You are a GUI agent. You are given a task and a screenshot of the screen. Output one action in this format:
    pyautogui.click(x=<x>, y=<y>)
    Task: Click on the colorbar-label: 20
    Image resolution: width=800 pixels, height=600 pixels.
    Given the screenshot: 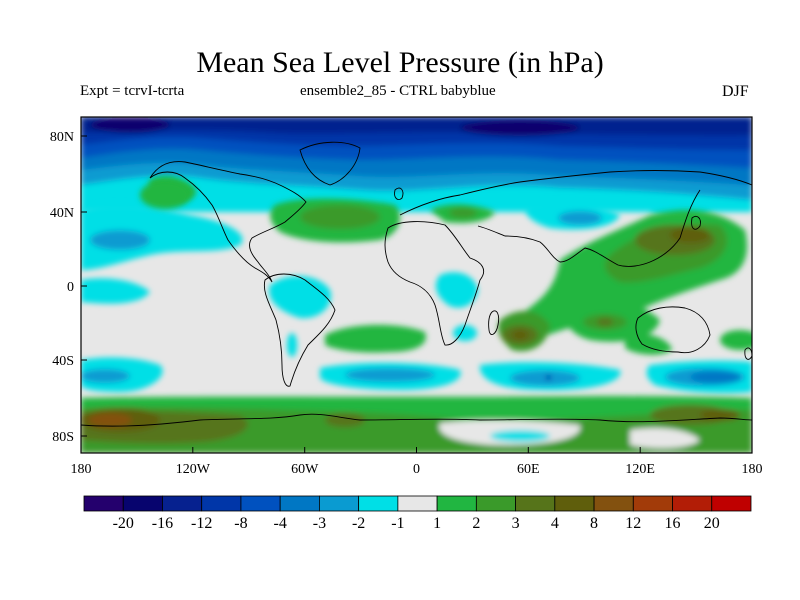 What is the action you would take?
    pyautogui.click(x=712, y=523)
    